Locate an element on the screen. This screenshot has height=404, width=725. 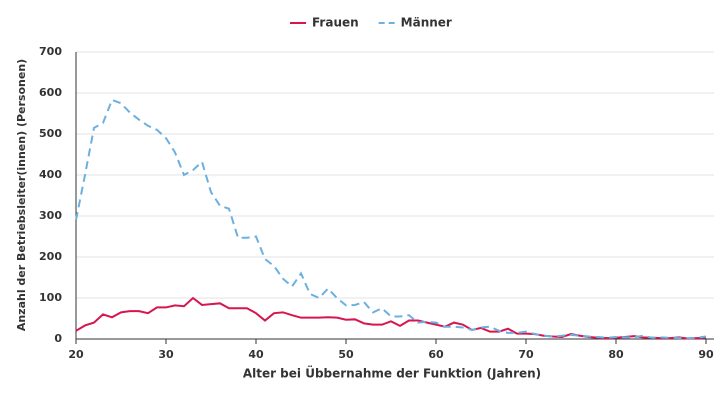
y-tick-label: 0 is located at coordinates (58, 338).